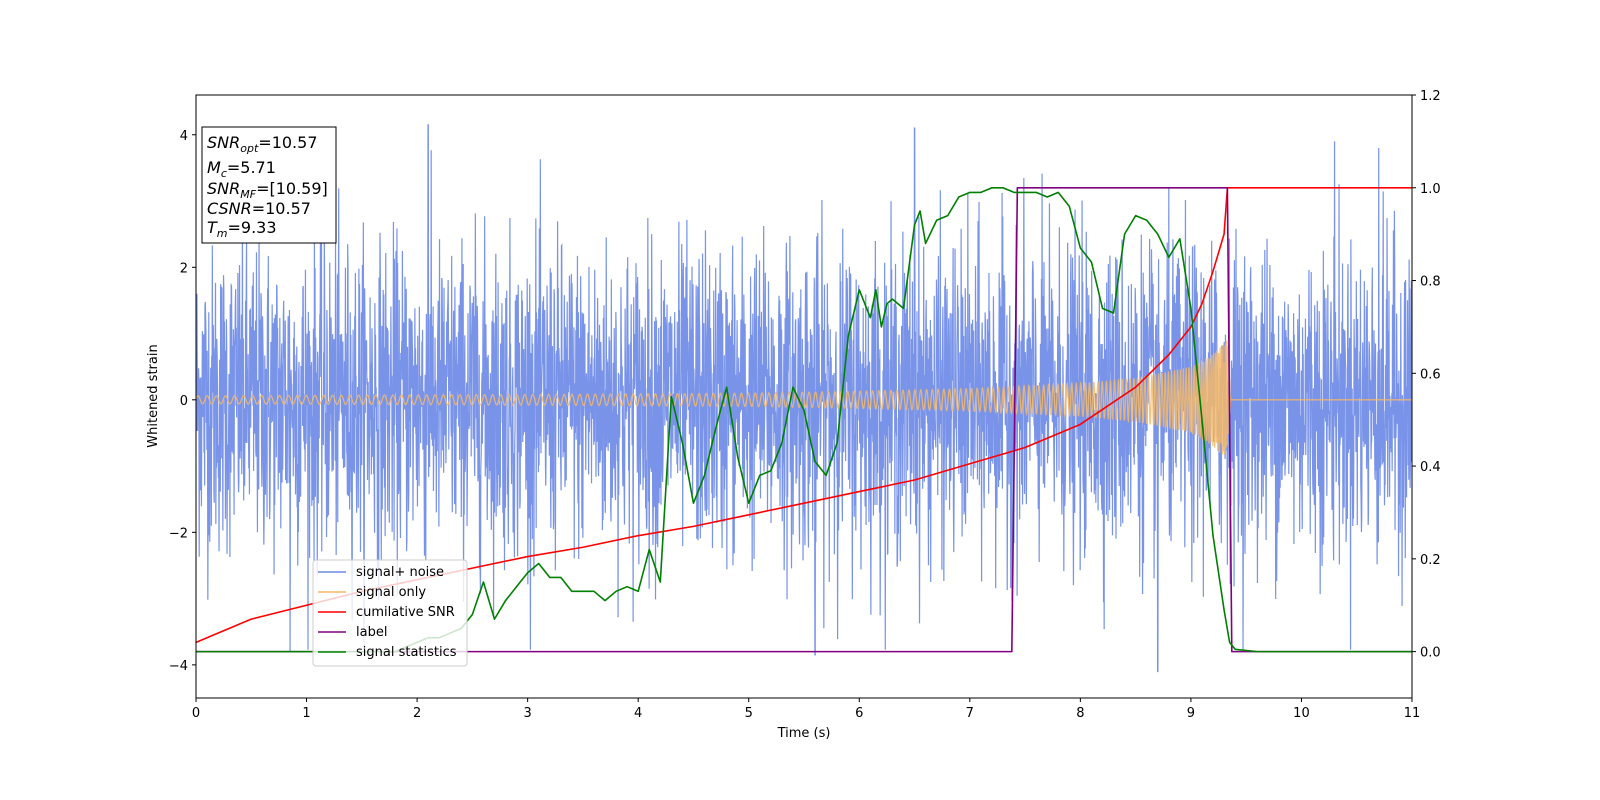 This screenshot has height=800, width=1600. I want to click on y-right-tick-label-3: 0.6, so click(1430, 374).